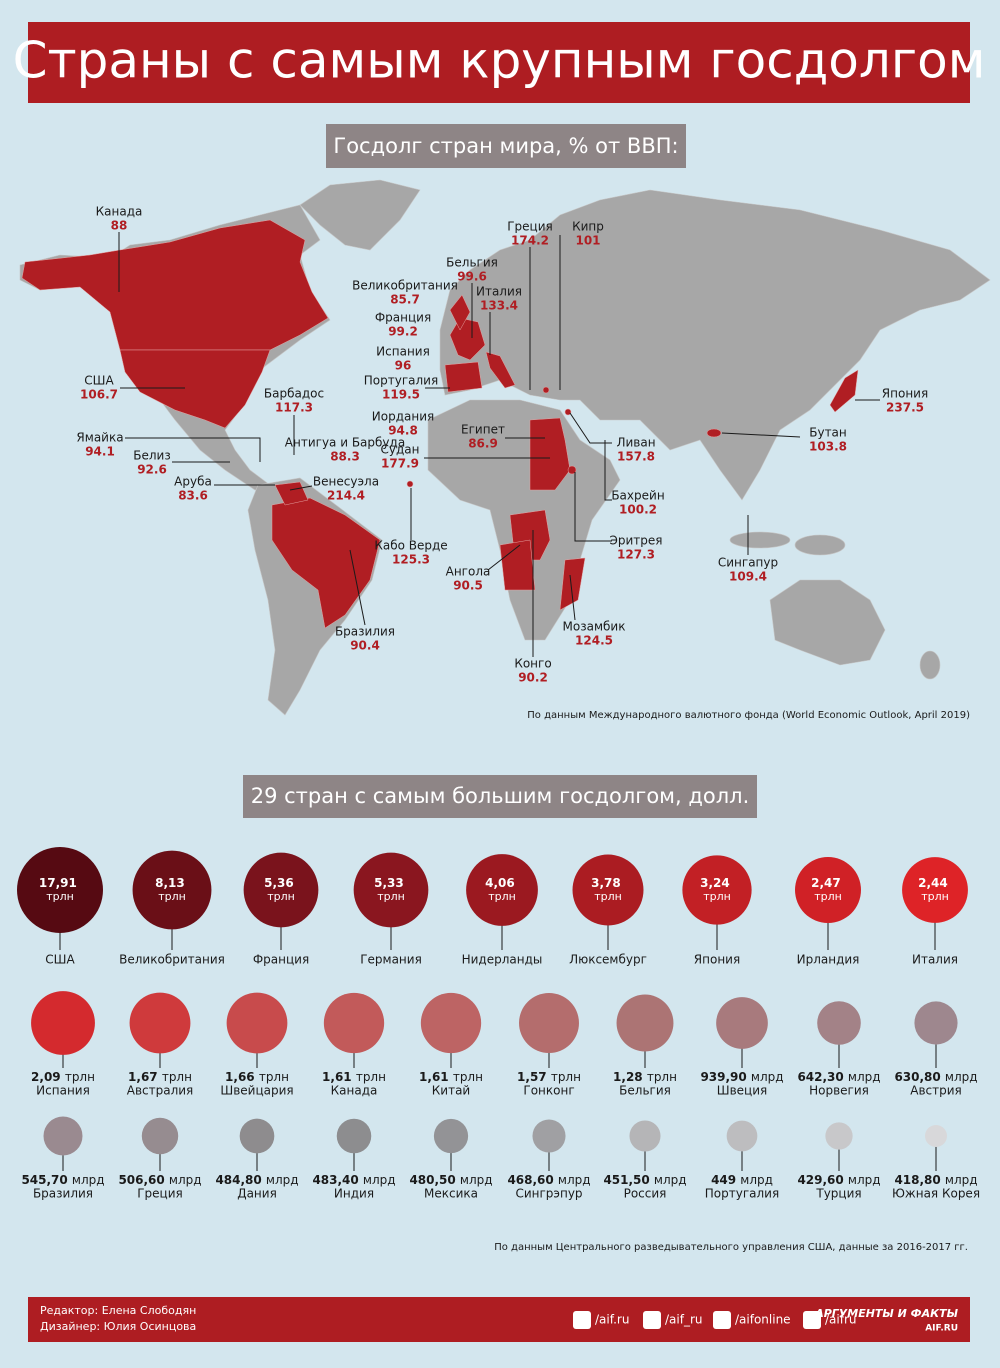  Describe the element at coordinates (530, 241) in the screenshot. I see `country-value: 174.2` at that location.